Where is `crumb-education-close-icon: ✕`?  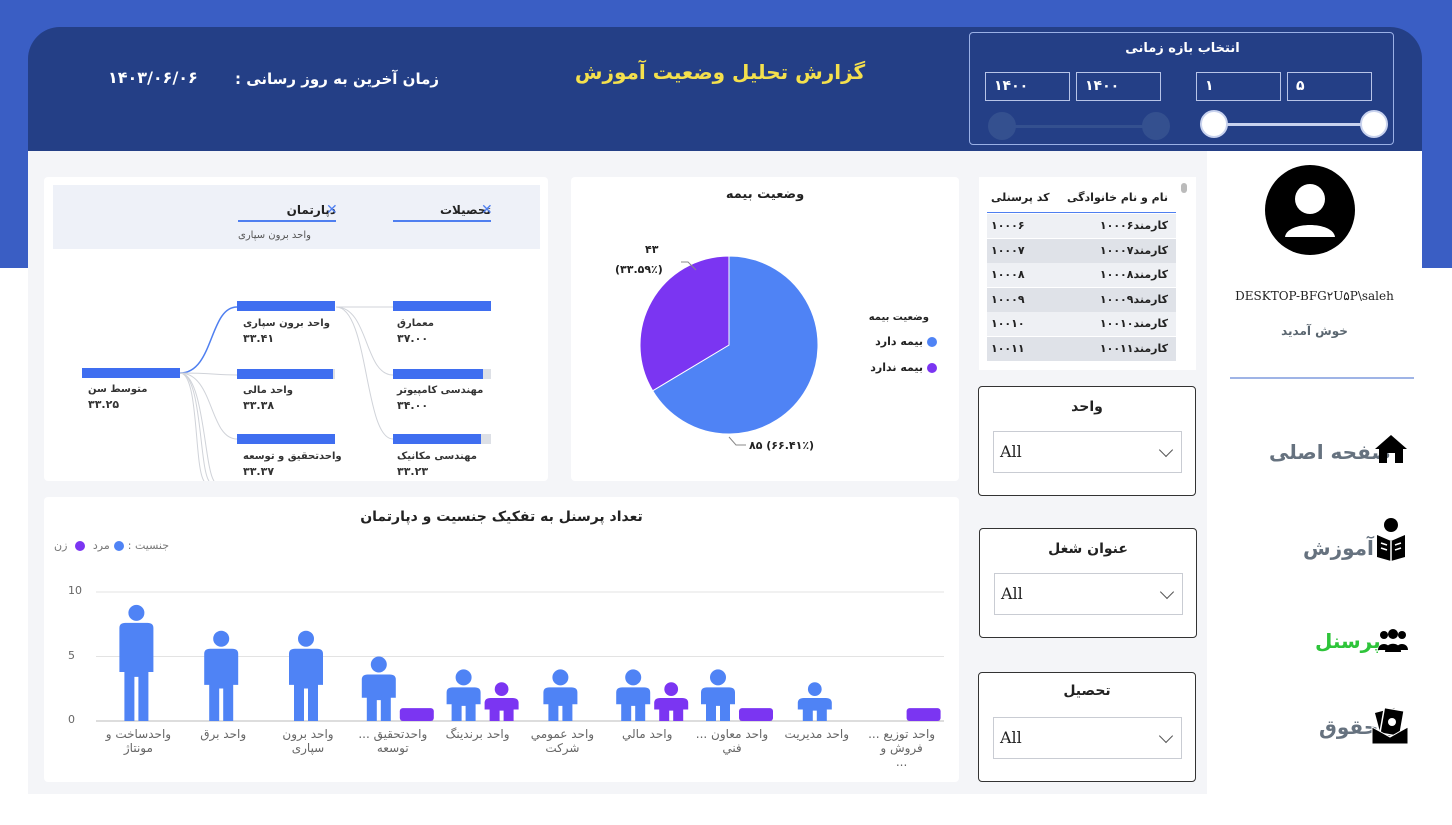 crumb-education-close-icon: ✕ is located at coordinates (487, 210).